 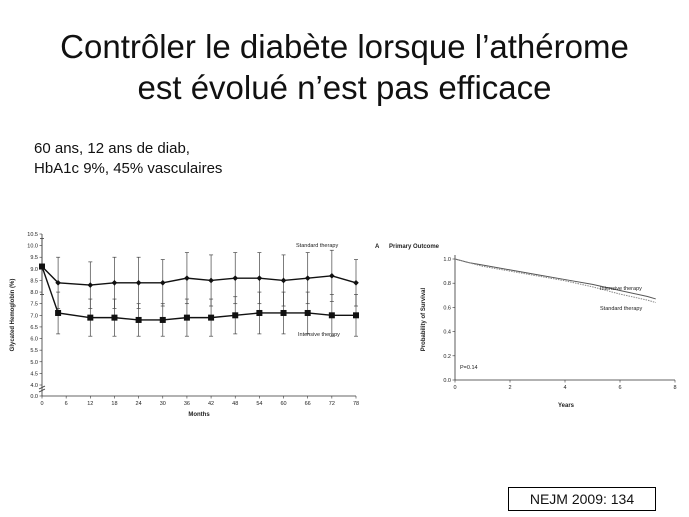 What do you see at coordinates (424, 319) in the screenshot?
I see `chart2-y-axis-label: Probability of Survival` at bounding box center [424, 319].